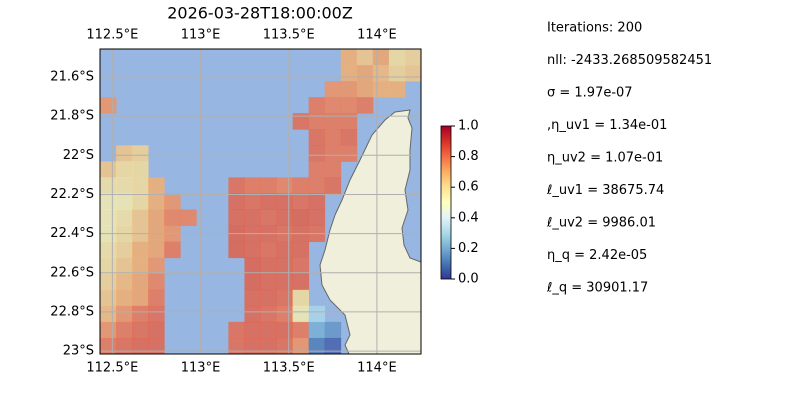 The height and width of the screenshot is (400, 800). Describe the element at coordinates (468, 279) in the screenshot. I see `colorbar-tick-label: 0.0` at that location.